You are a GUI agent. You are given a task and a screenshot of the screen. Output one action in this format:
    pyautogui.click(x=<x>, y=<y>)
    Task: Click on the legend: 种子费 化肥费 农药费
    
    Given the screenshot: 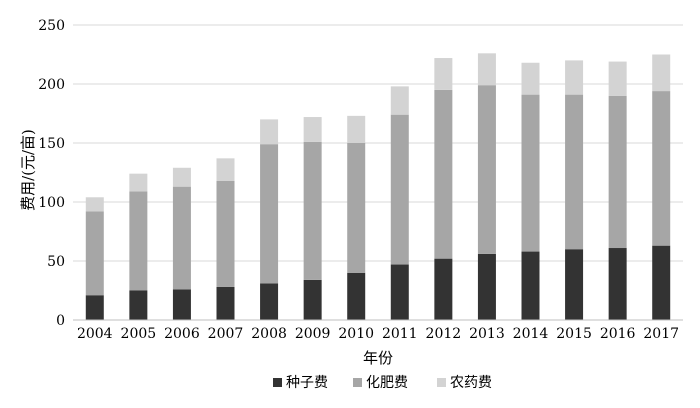 What is the action you would take?
    pyautogui.click(x=382, y=383)
    